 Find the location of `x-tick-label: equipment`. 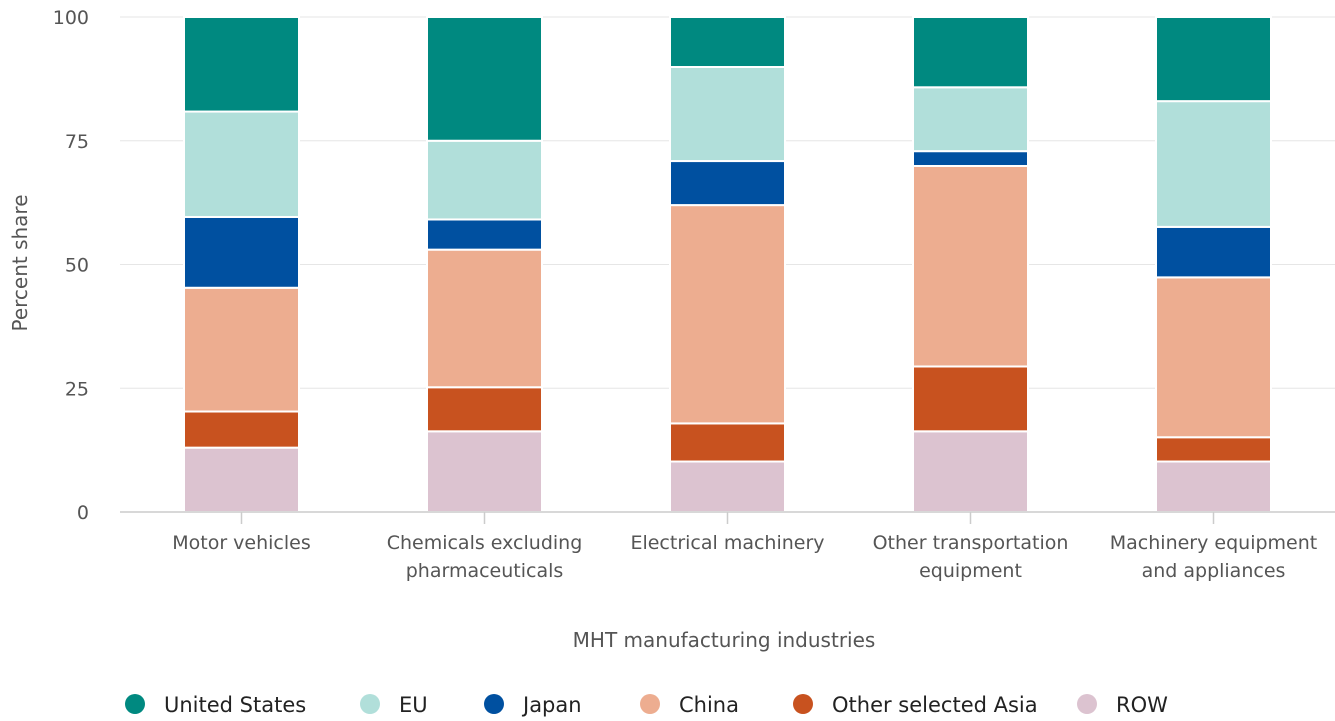

x-tick-label: equipment is located at coordinates (970, 571).